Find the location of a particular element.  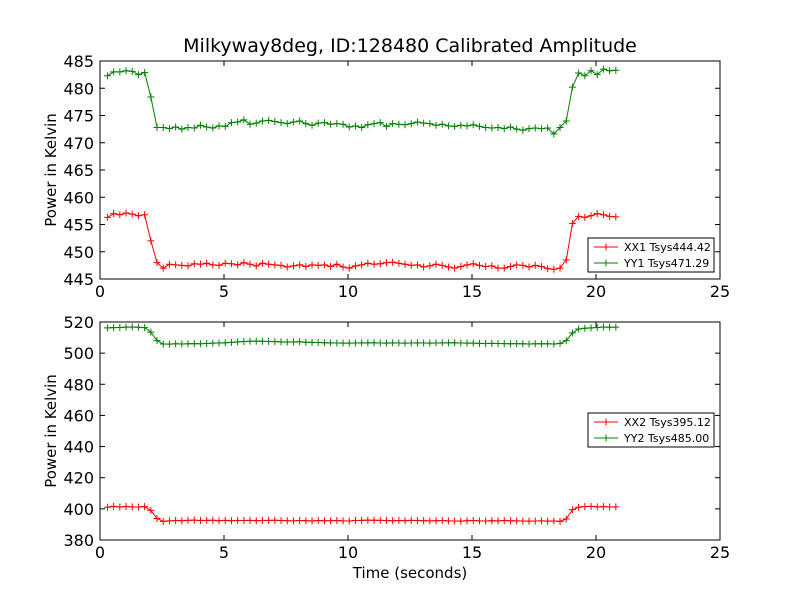

top-y-tick-label: 480 is located at coordinates (78, 88).